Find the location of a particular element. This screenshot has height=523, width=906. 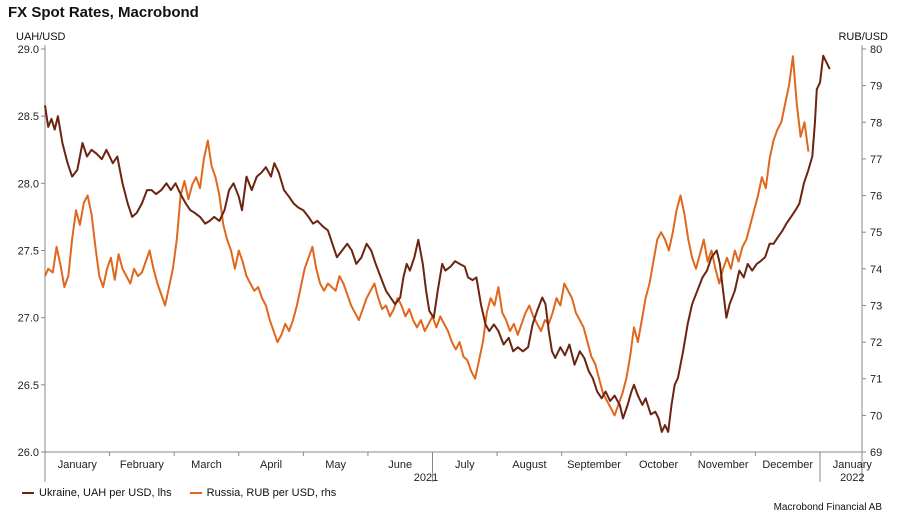

x-tick-label-1: February is located at coordinates (142, 465).